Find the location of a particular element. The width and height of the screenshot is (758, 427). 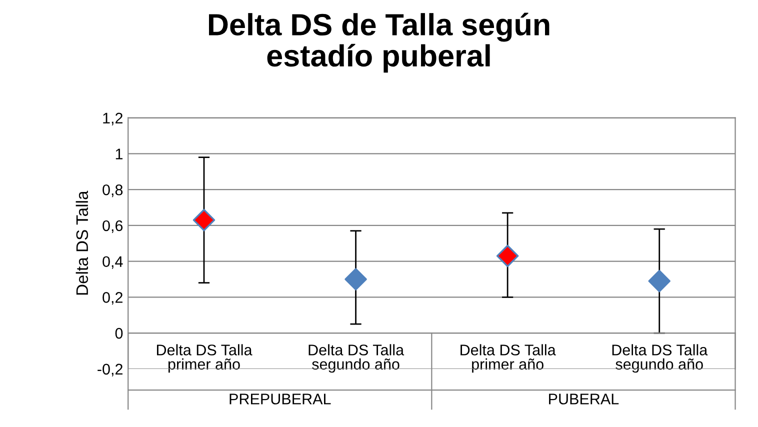

y-tick-label: -0,2 is located at coordinates (110, 370).